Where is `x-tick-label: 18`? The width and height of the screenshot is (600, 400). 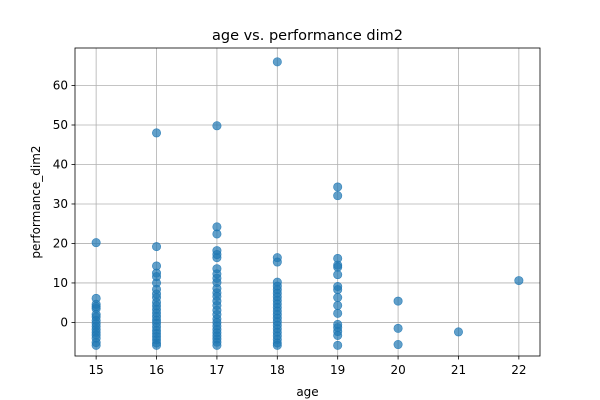 x-tick-label: 18 is located at coordinates (277, 370).